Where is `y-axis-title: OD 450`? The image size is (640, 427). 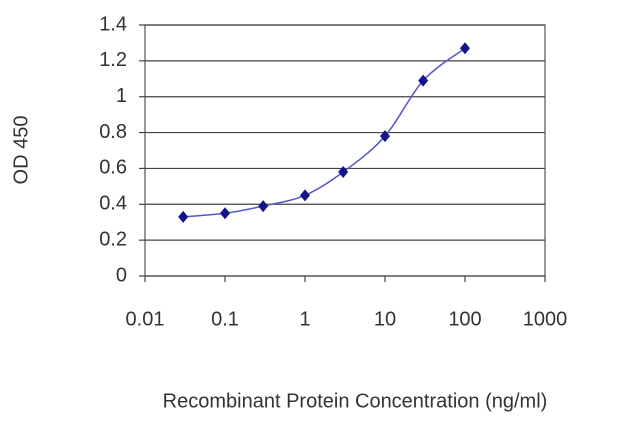
y-axis-title: OD 450 is located at coordinates (21, 150).